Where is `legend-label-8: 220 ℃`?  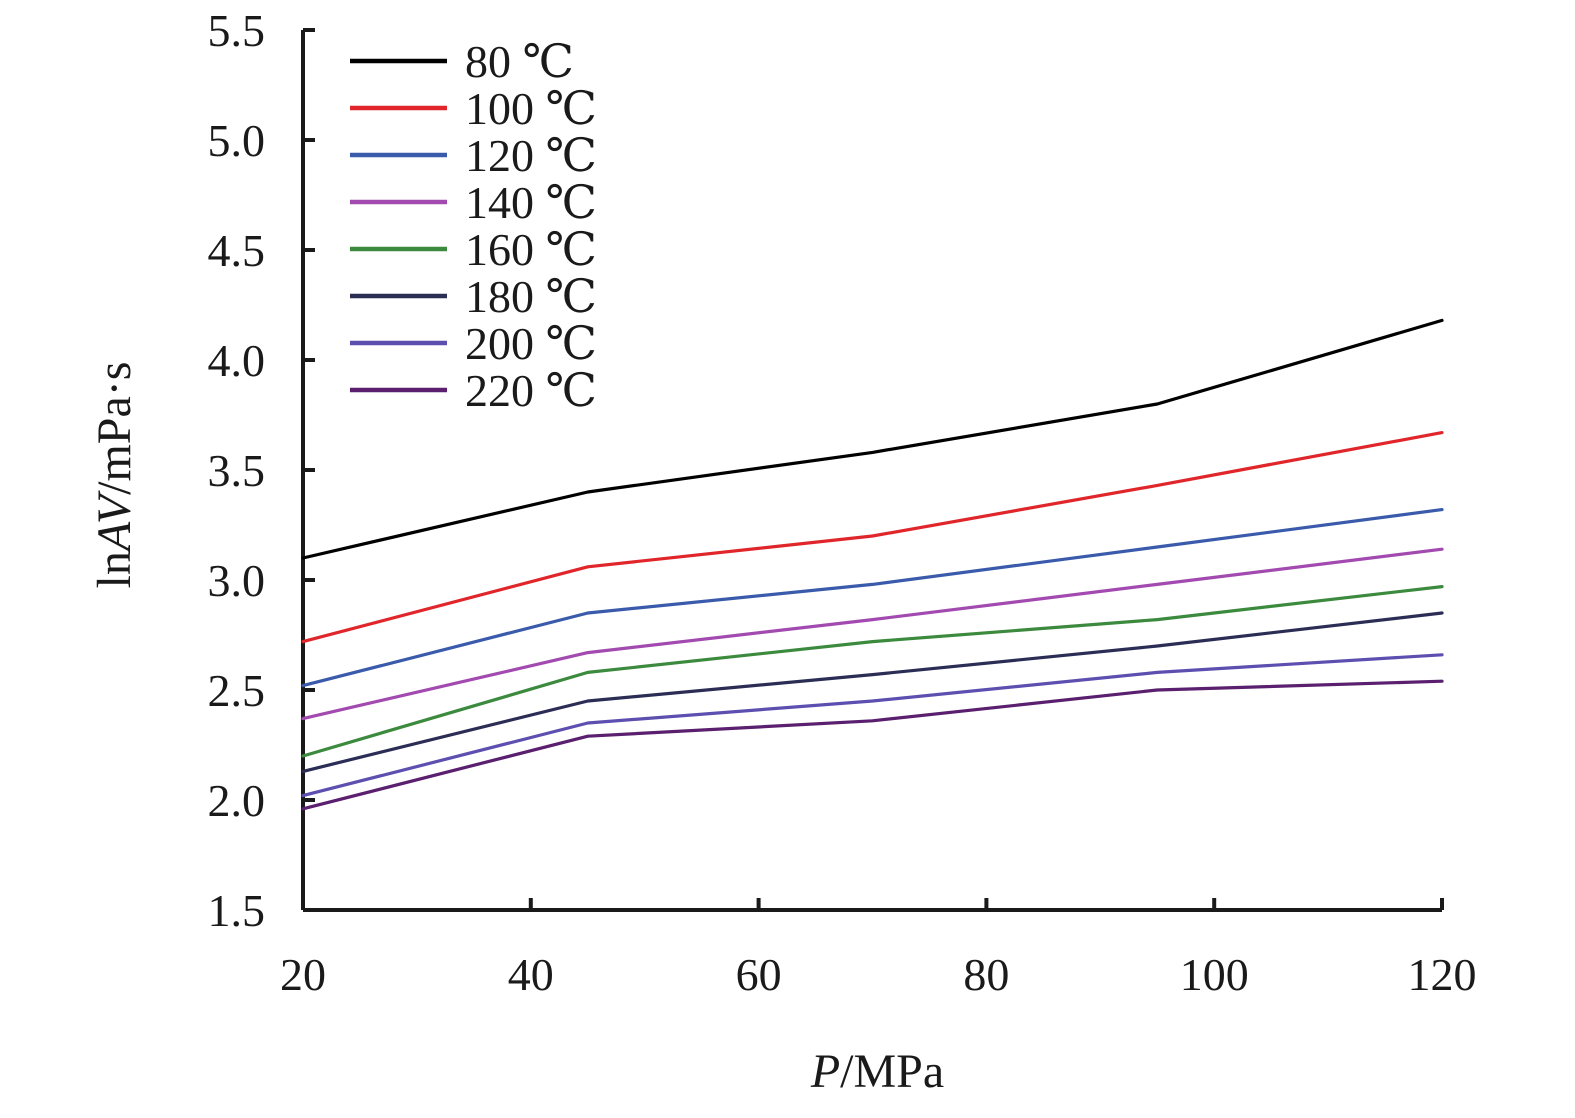
legend-label-8: 220 ℃ is located at coordinates (531, 390).